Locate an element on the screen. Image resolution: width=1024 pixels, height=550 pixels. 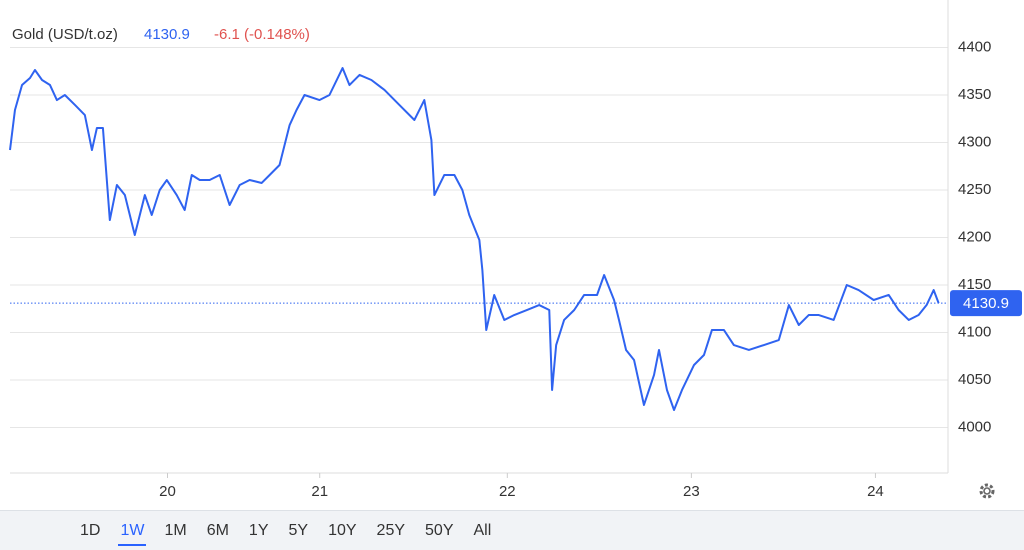
y-tick-label: 4000 is located at coordinates (974, 426).